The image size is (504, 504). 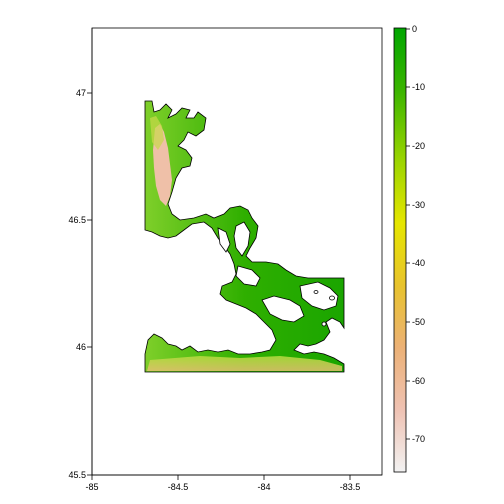 I want to click on y-tick-label: 47, so click(x=81, y=93).